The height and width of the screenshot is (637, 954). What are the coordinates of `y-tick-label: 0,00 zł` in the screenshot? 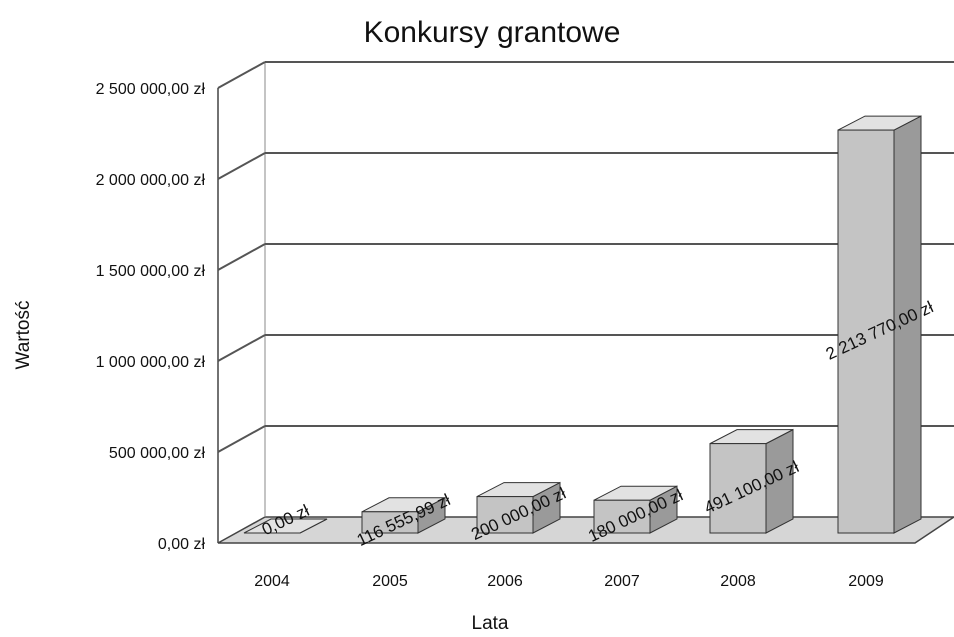 It's located at (182, 544).